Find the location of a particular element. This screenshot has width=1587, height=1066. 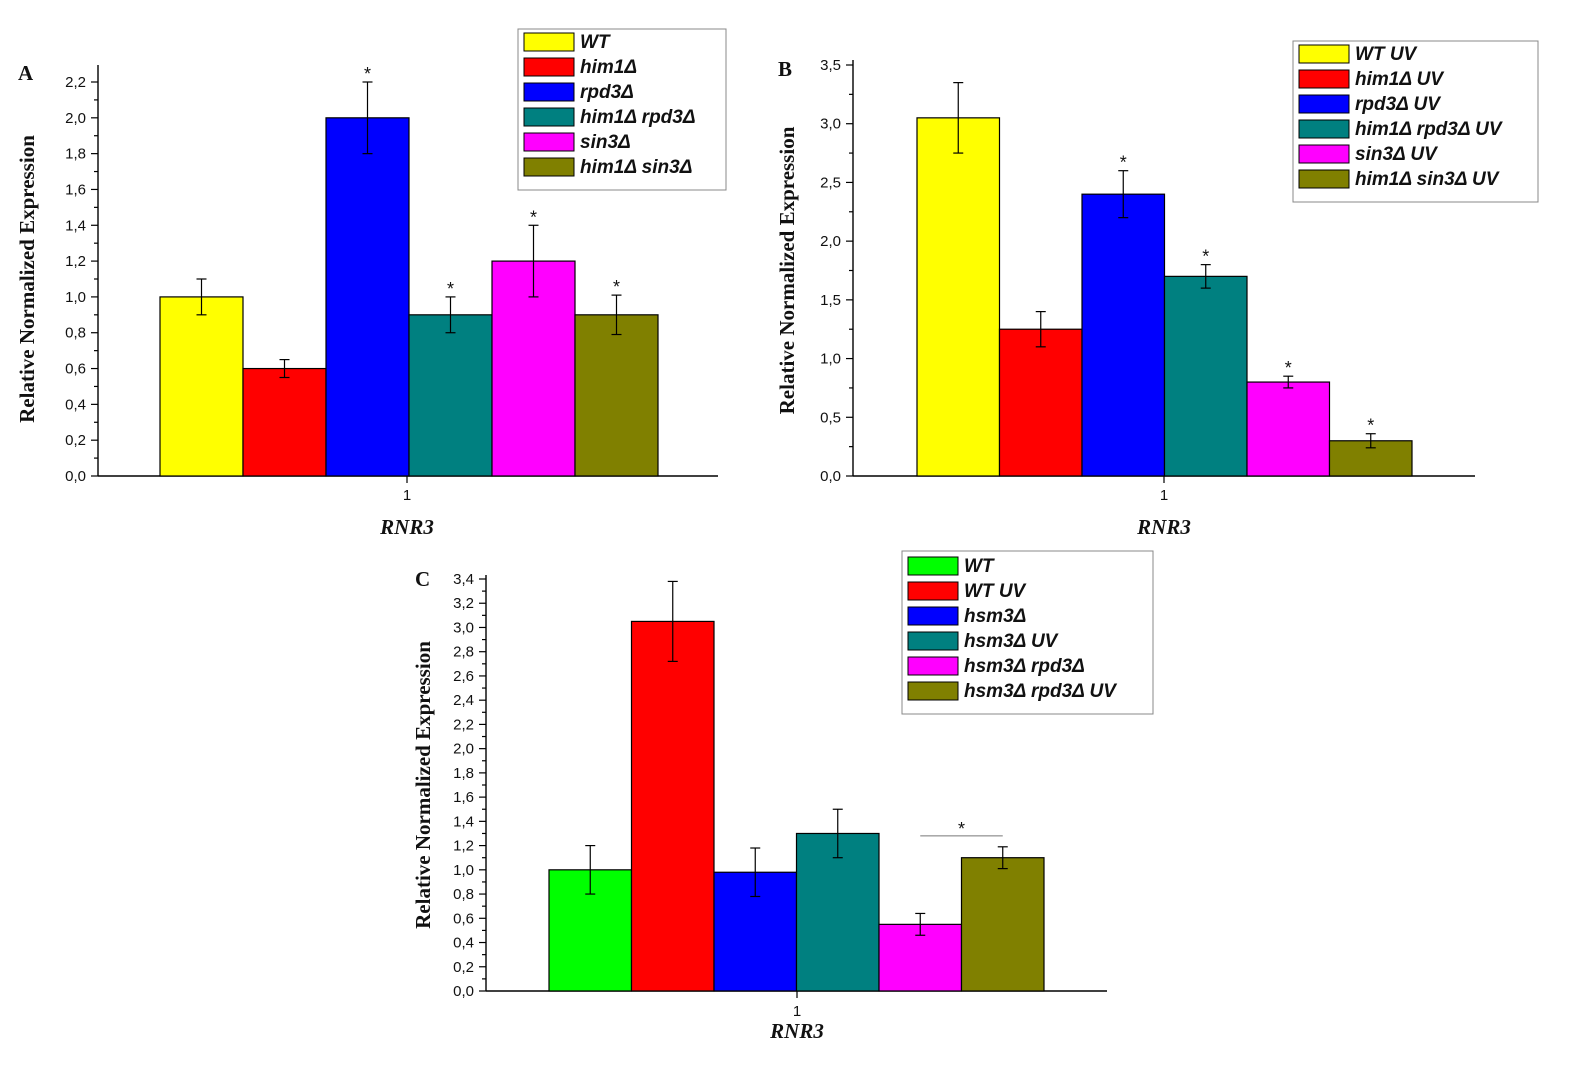

legend-label: WT UV is located at coordinates (995, 591).